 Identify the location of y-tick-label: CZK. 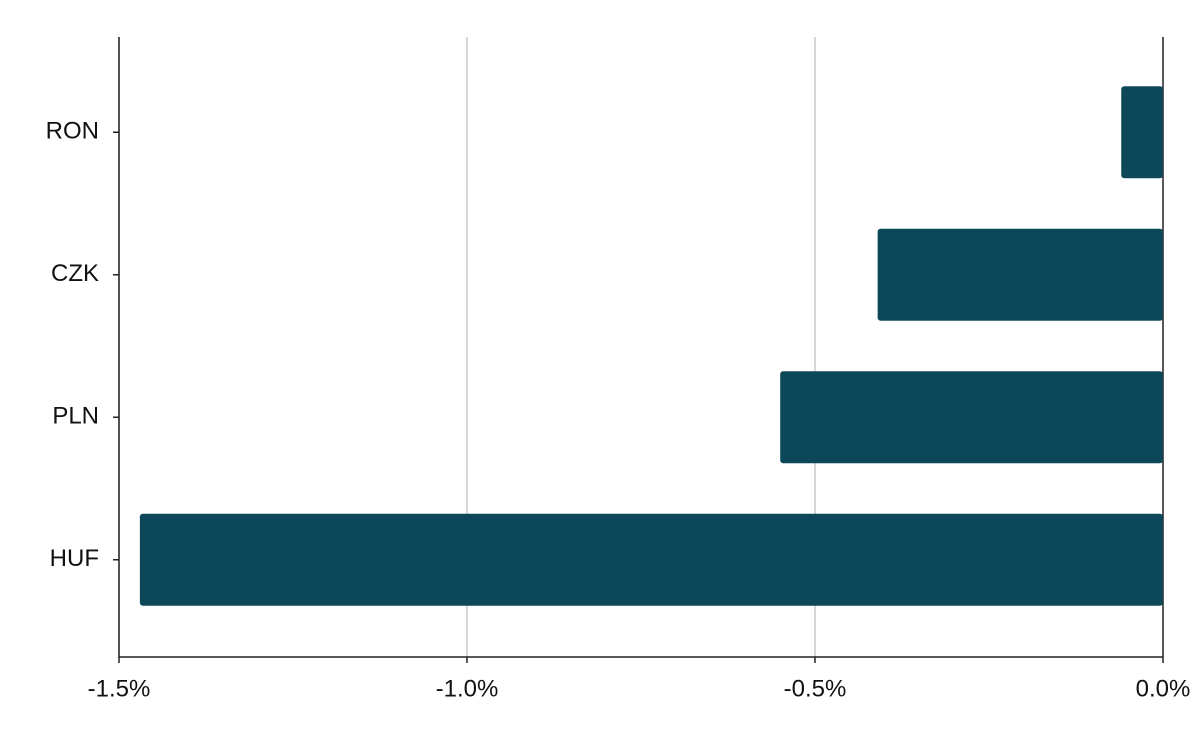
(75, 273).